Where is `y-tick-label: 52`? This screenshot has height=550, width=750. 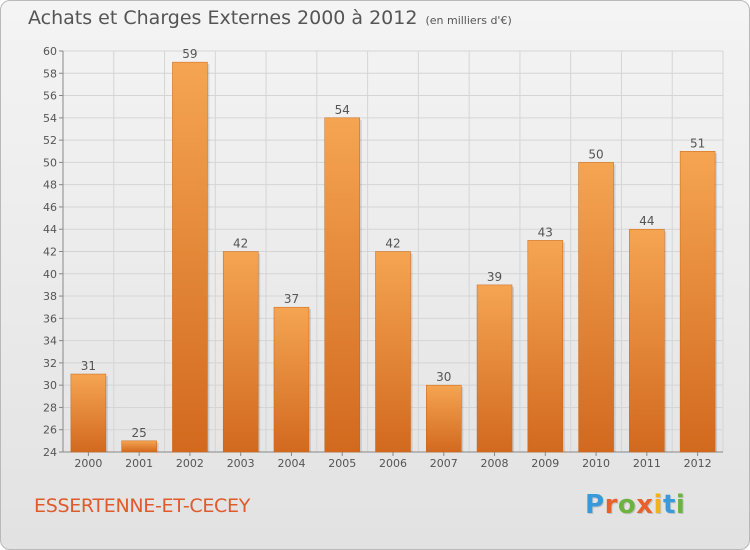
y-tick-label: 52 is located at coordinates (50, 140).